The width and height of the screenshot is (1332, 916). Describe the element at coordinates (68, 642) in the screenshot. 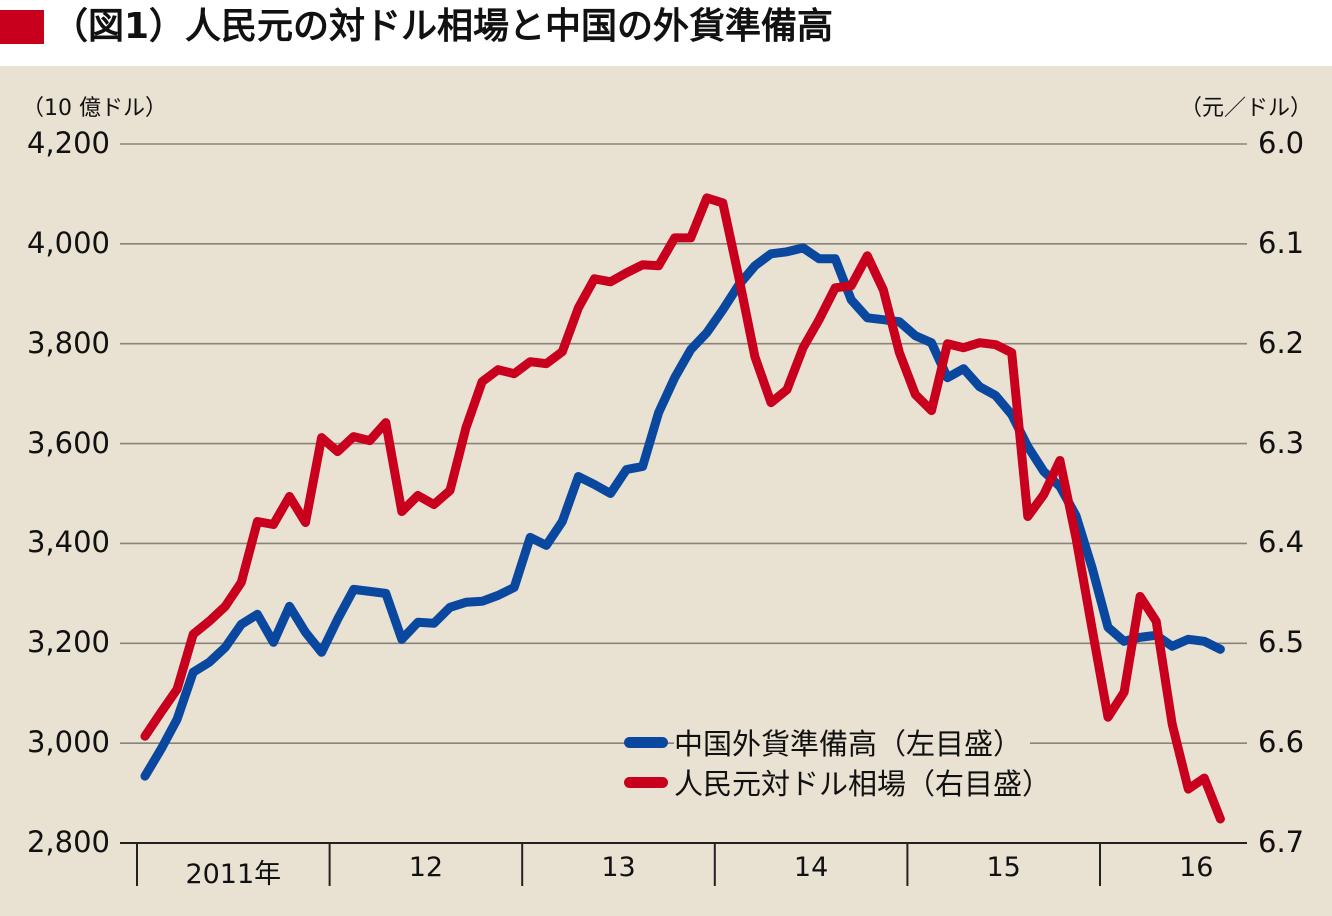

I see `left-tick-label: 3,200` at that location.